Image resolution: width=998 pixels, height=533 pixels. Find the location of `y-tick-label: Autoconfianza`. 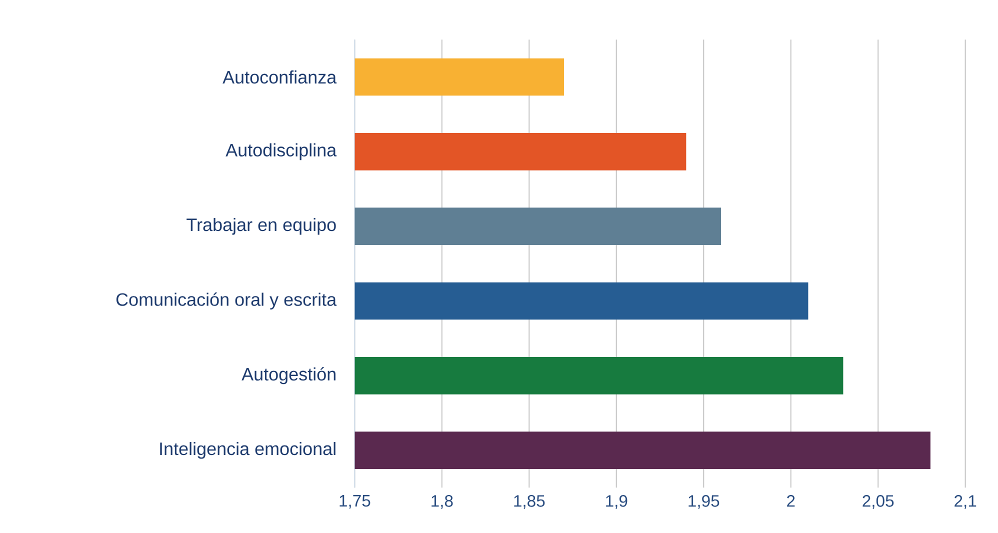

y-tick-label: Autoconfianza is located at coordinates (279, 77).